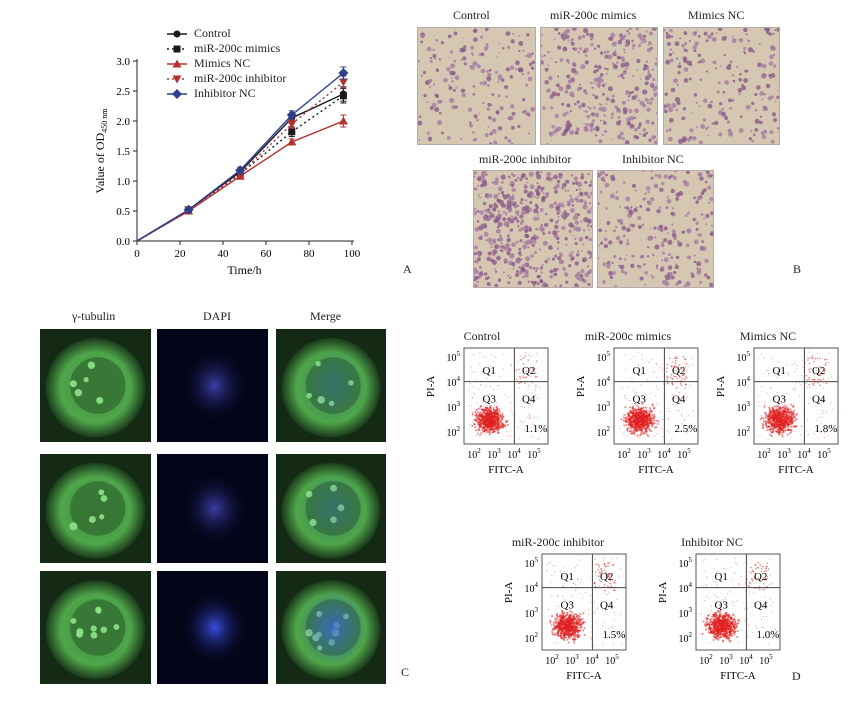 The image size is (863, 705). Describe the element at coordinates (123, 212) in the screenshot. I see `y-tick-label: 0.5` at that location.